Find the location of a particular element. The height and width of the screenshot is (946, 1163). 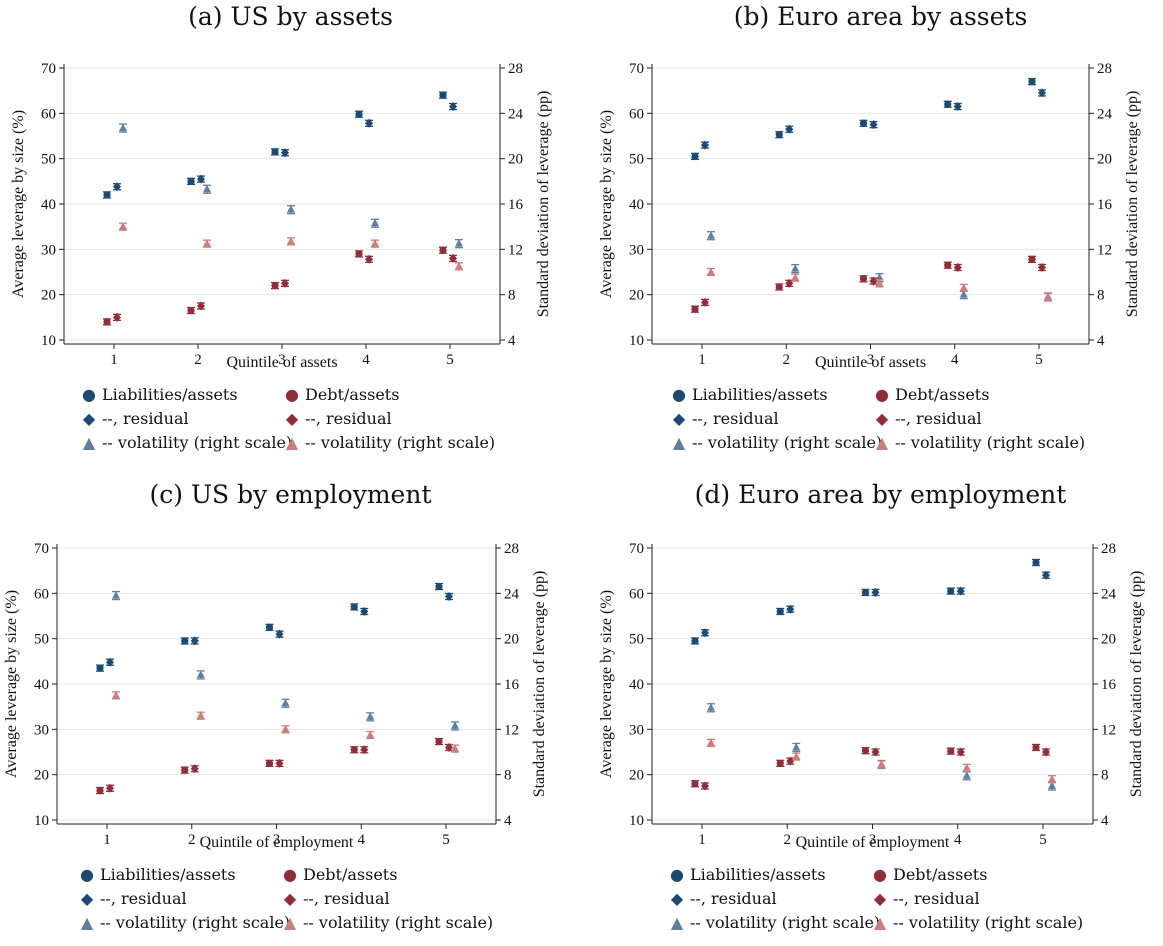

panel-title: (b) Euro area by assets is located at coordinates (880, 16).